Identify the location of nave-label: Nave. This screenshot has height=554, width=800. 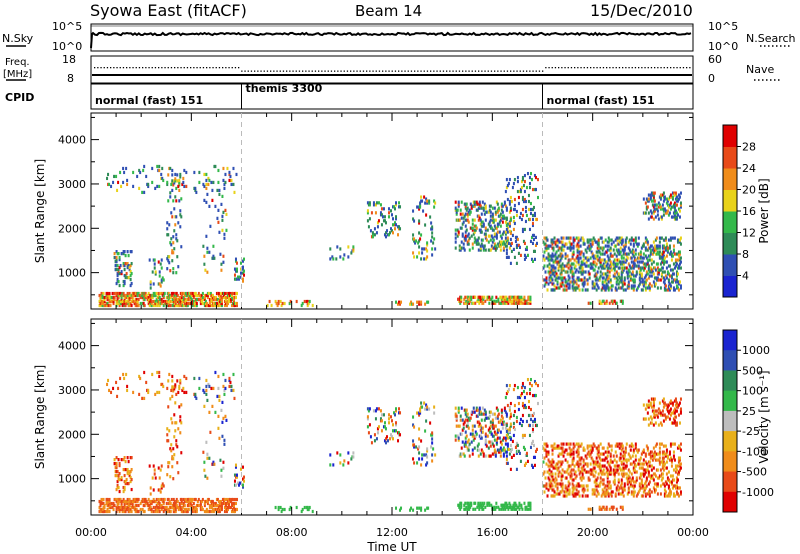
(760, 69).